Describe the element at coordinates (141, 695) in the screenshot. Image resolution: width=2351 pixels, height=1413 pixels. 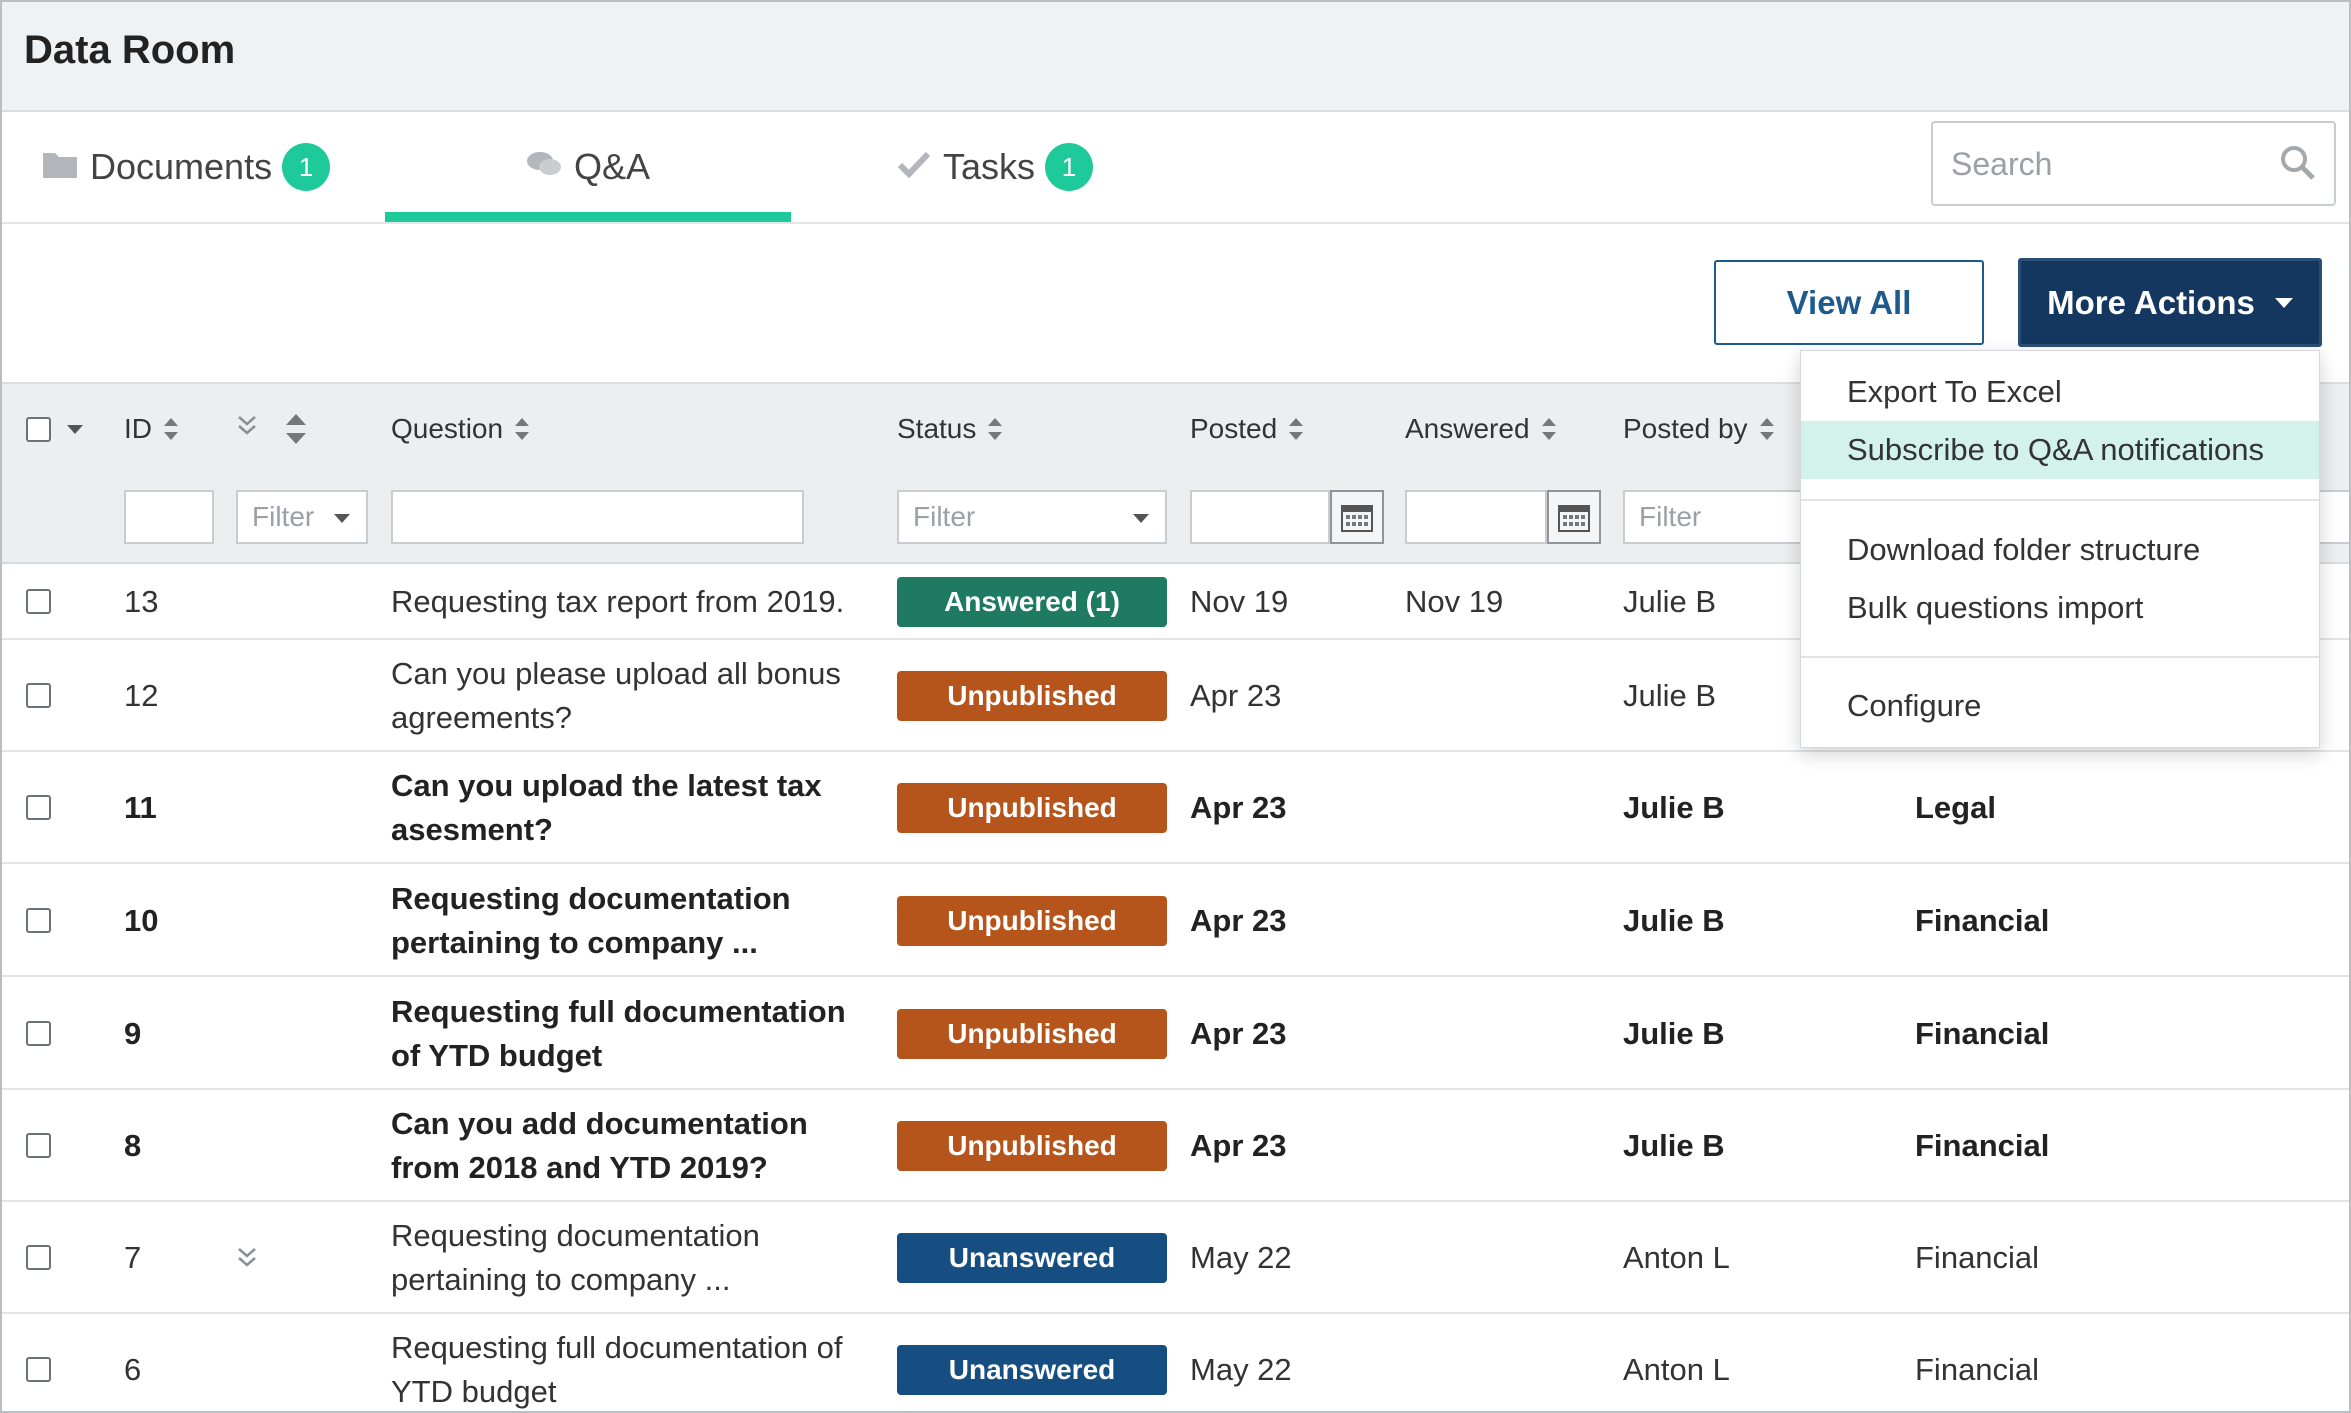
I see `row-id: 12` at that location.